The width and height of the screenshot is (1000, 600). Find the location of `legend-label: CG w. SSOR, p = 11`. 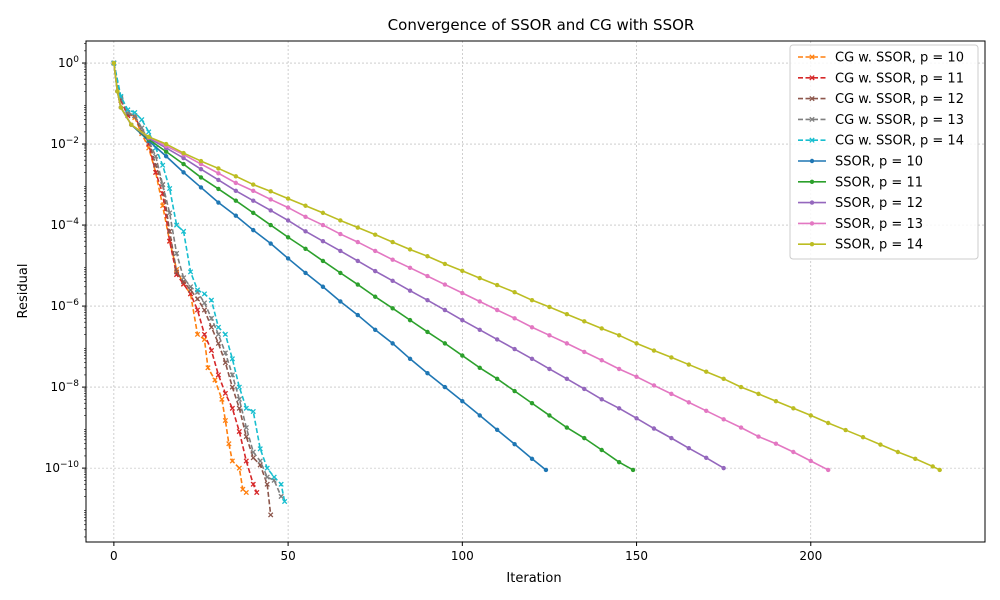

legend-label: CG w. SSOR, p = 11 is located at coordinates (899, 78).